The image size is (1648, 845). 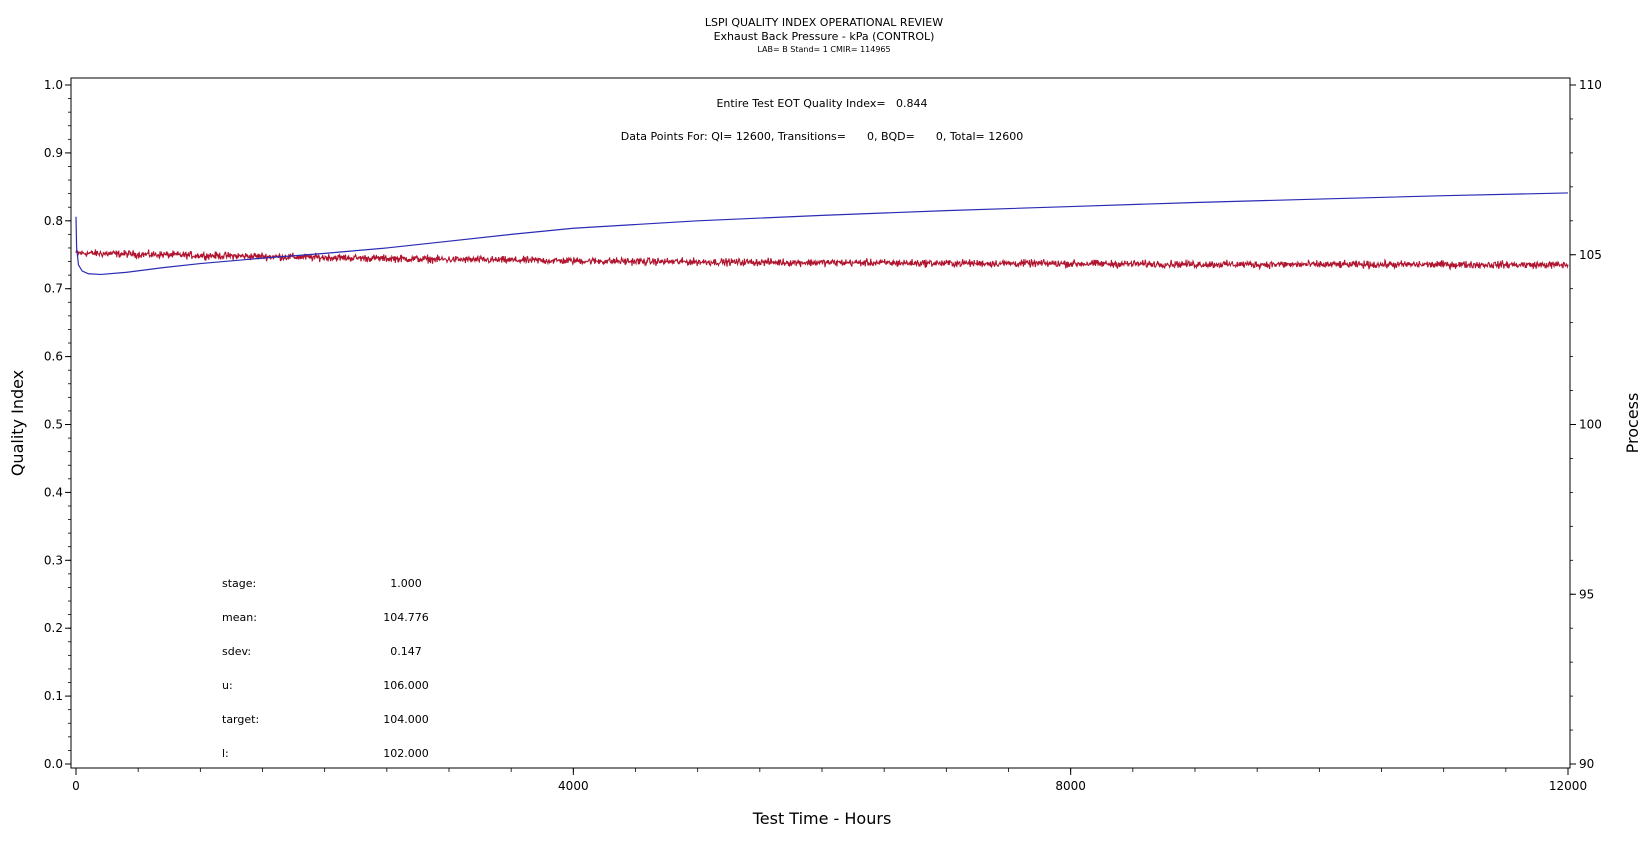 What do you see at coordinates (53, 153) in the screenshot?
I see `left-tick-label: 0.9` at bounding box center [53, 153].